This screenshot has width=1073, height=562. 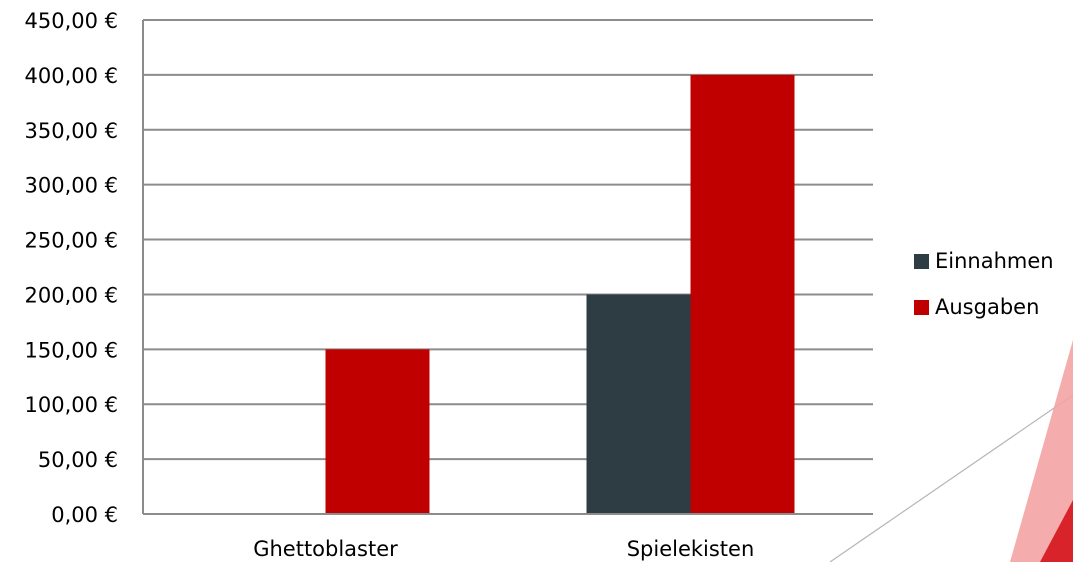 What do you see at coordinates (1041, 451) in the screenshot?
I see `decor-triangle-light` at bounding box center [1041, 451].